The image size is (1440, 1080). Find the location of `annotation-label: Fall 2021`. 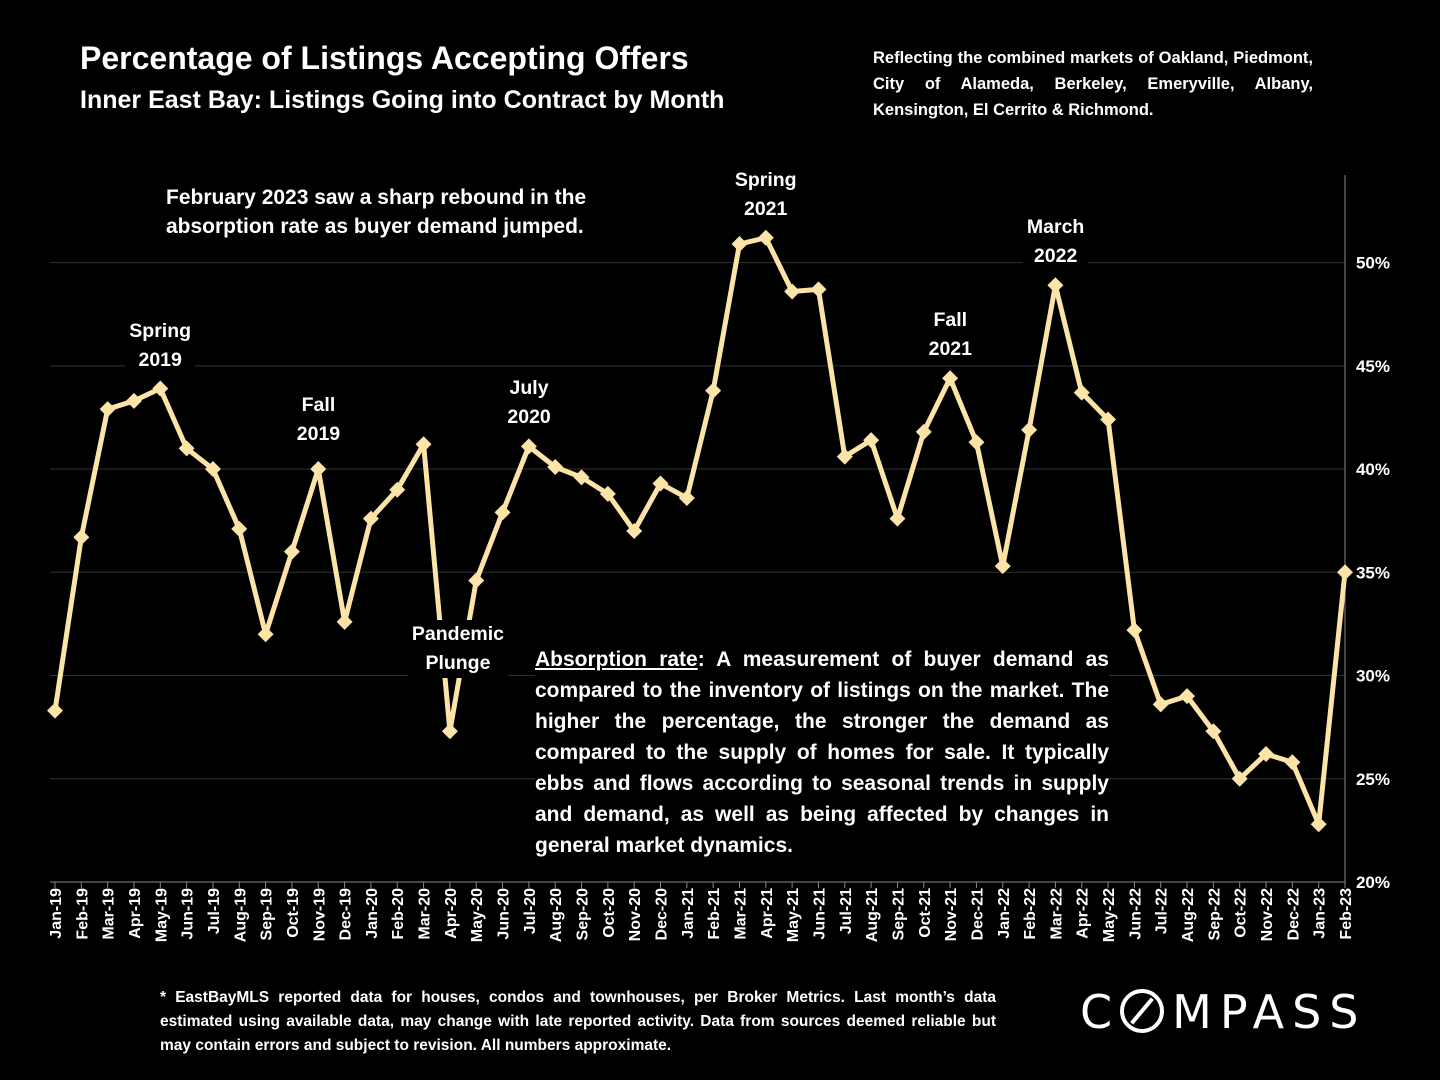

annotation-label: Fall 2021 is located at coordinates (950, 335).